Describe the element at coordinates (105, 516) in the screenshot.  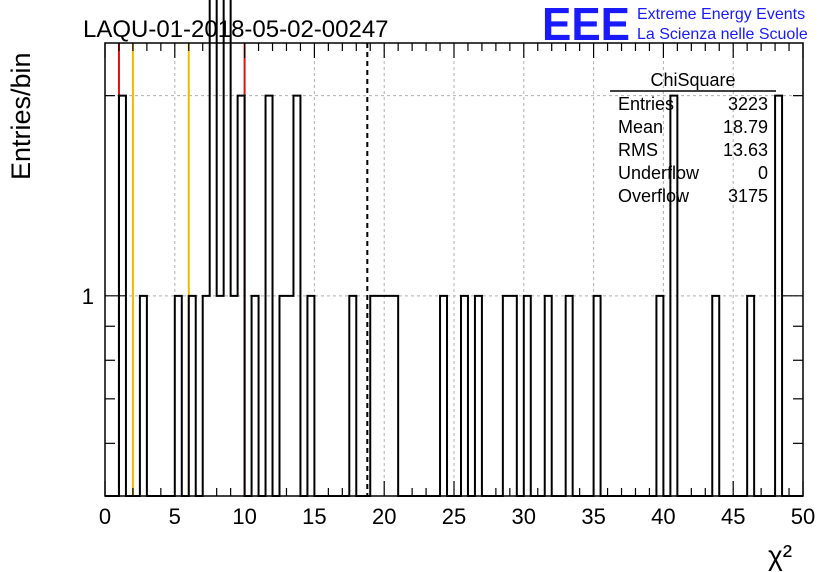
I see `x-tick-label: 0` at that location.